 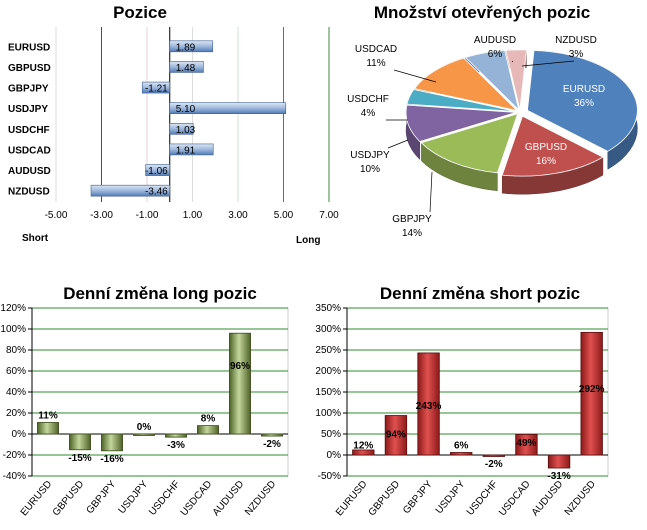 What do you see at coordinates (156, 89) in the screenshot?
I see `value-label: -1.21` at bounding box center [156, 89].